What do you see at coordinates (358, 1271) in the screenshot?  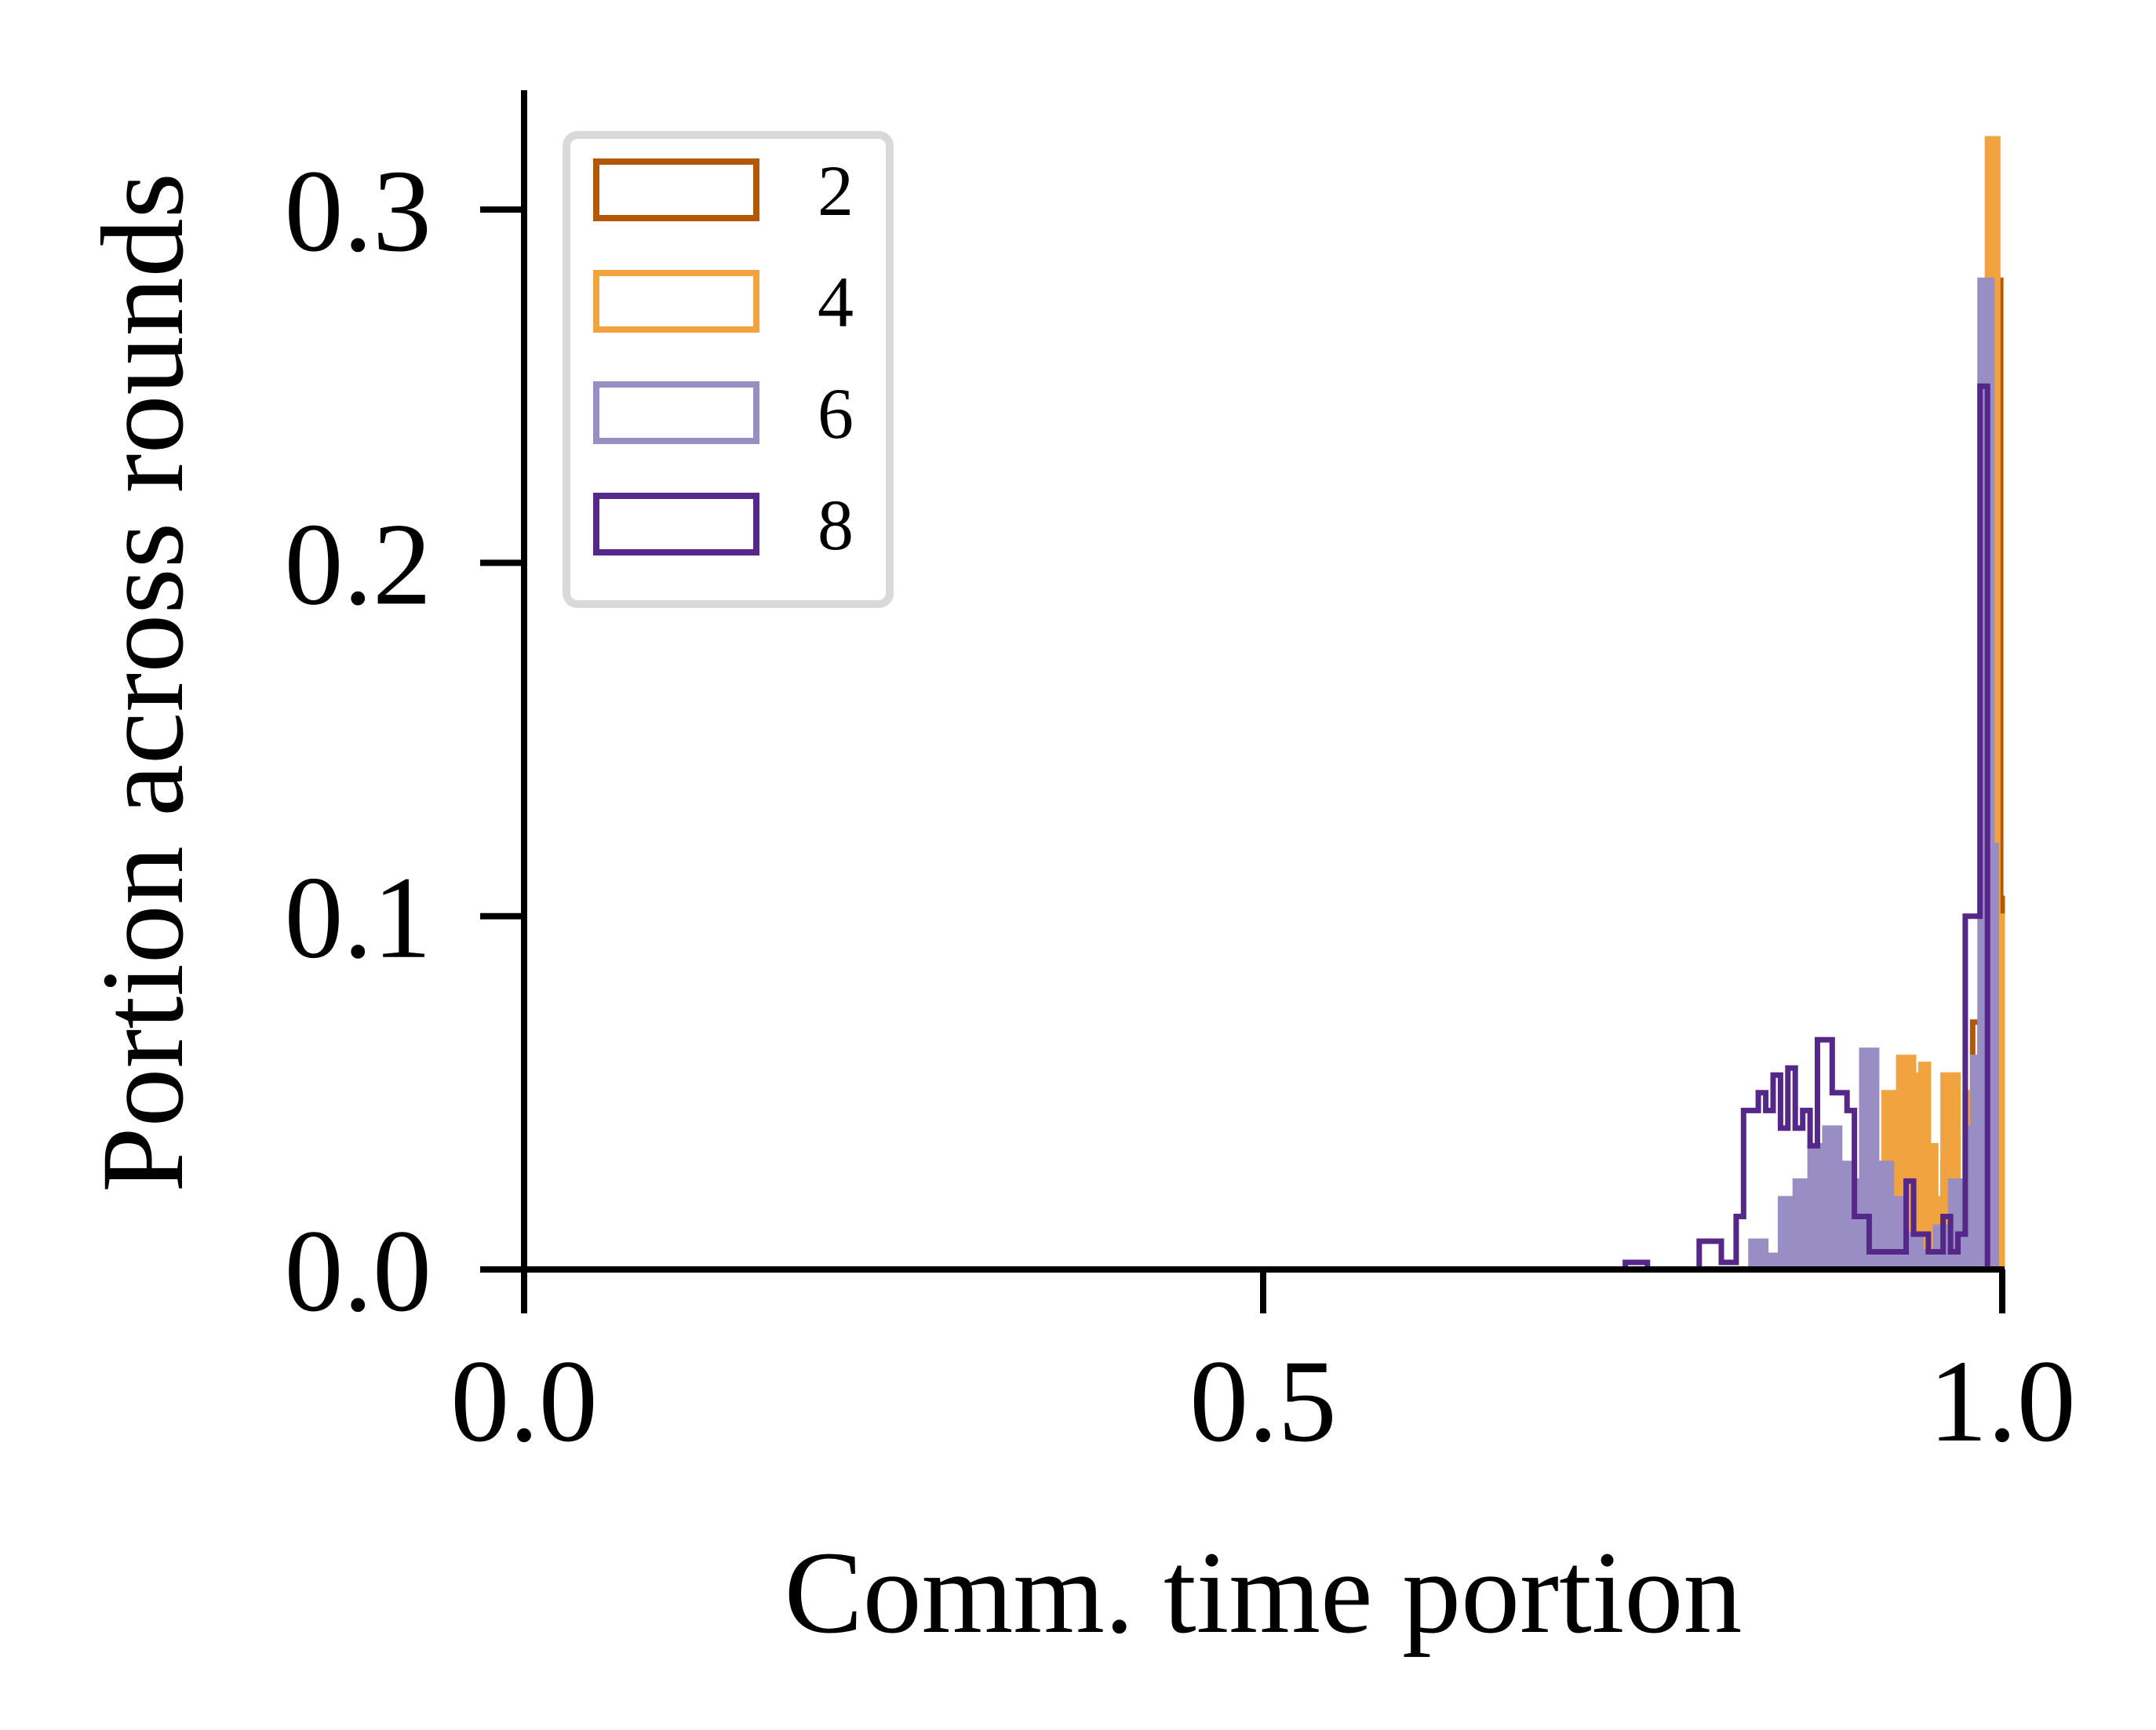 I see `y-tick-label: 0.0` at bounding box center [358, 1271].